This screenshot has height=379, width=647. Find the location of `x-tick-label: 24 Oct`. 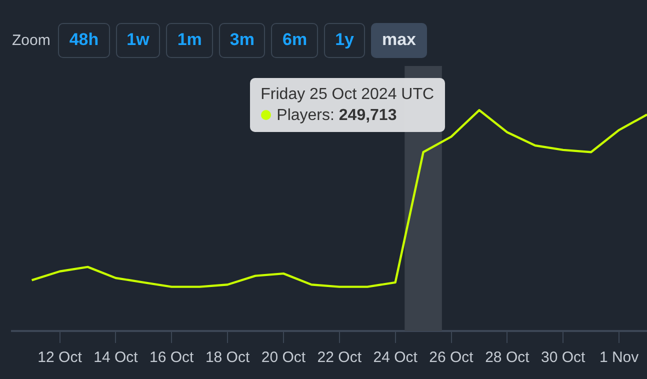

x-tick-label: 24 Oct is located at coordinates (395, 357).